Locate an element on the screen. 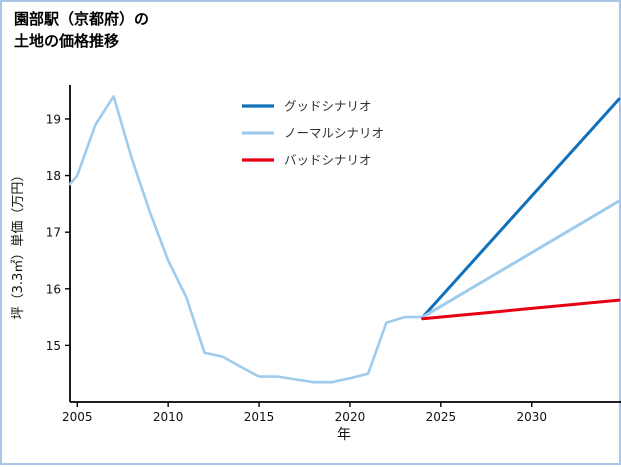 This screenshot has width=621, height=467. x-tick-label: 2030 is located at coordinates (531, 417).